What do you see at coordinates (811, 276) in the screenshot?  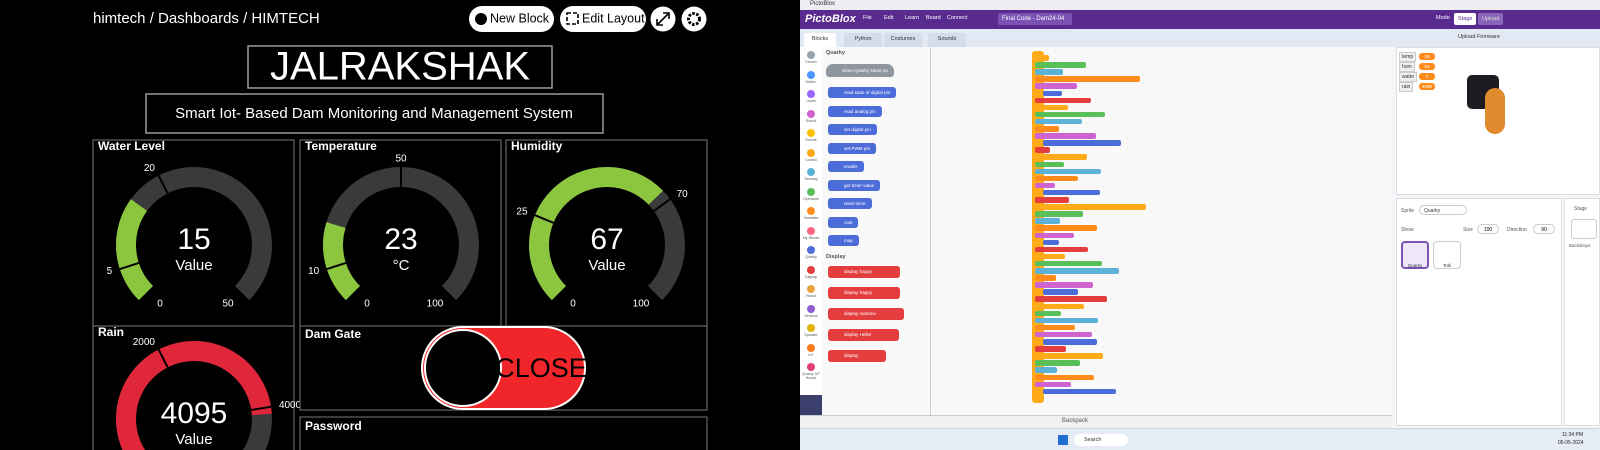 I see `category-name: Display` at bounding box center [811, 276].